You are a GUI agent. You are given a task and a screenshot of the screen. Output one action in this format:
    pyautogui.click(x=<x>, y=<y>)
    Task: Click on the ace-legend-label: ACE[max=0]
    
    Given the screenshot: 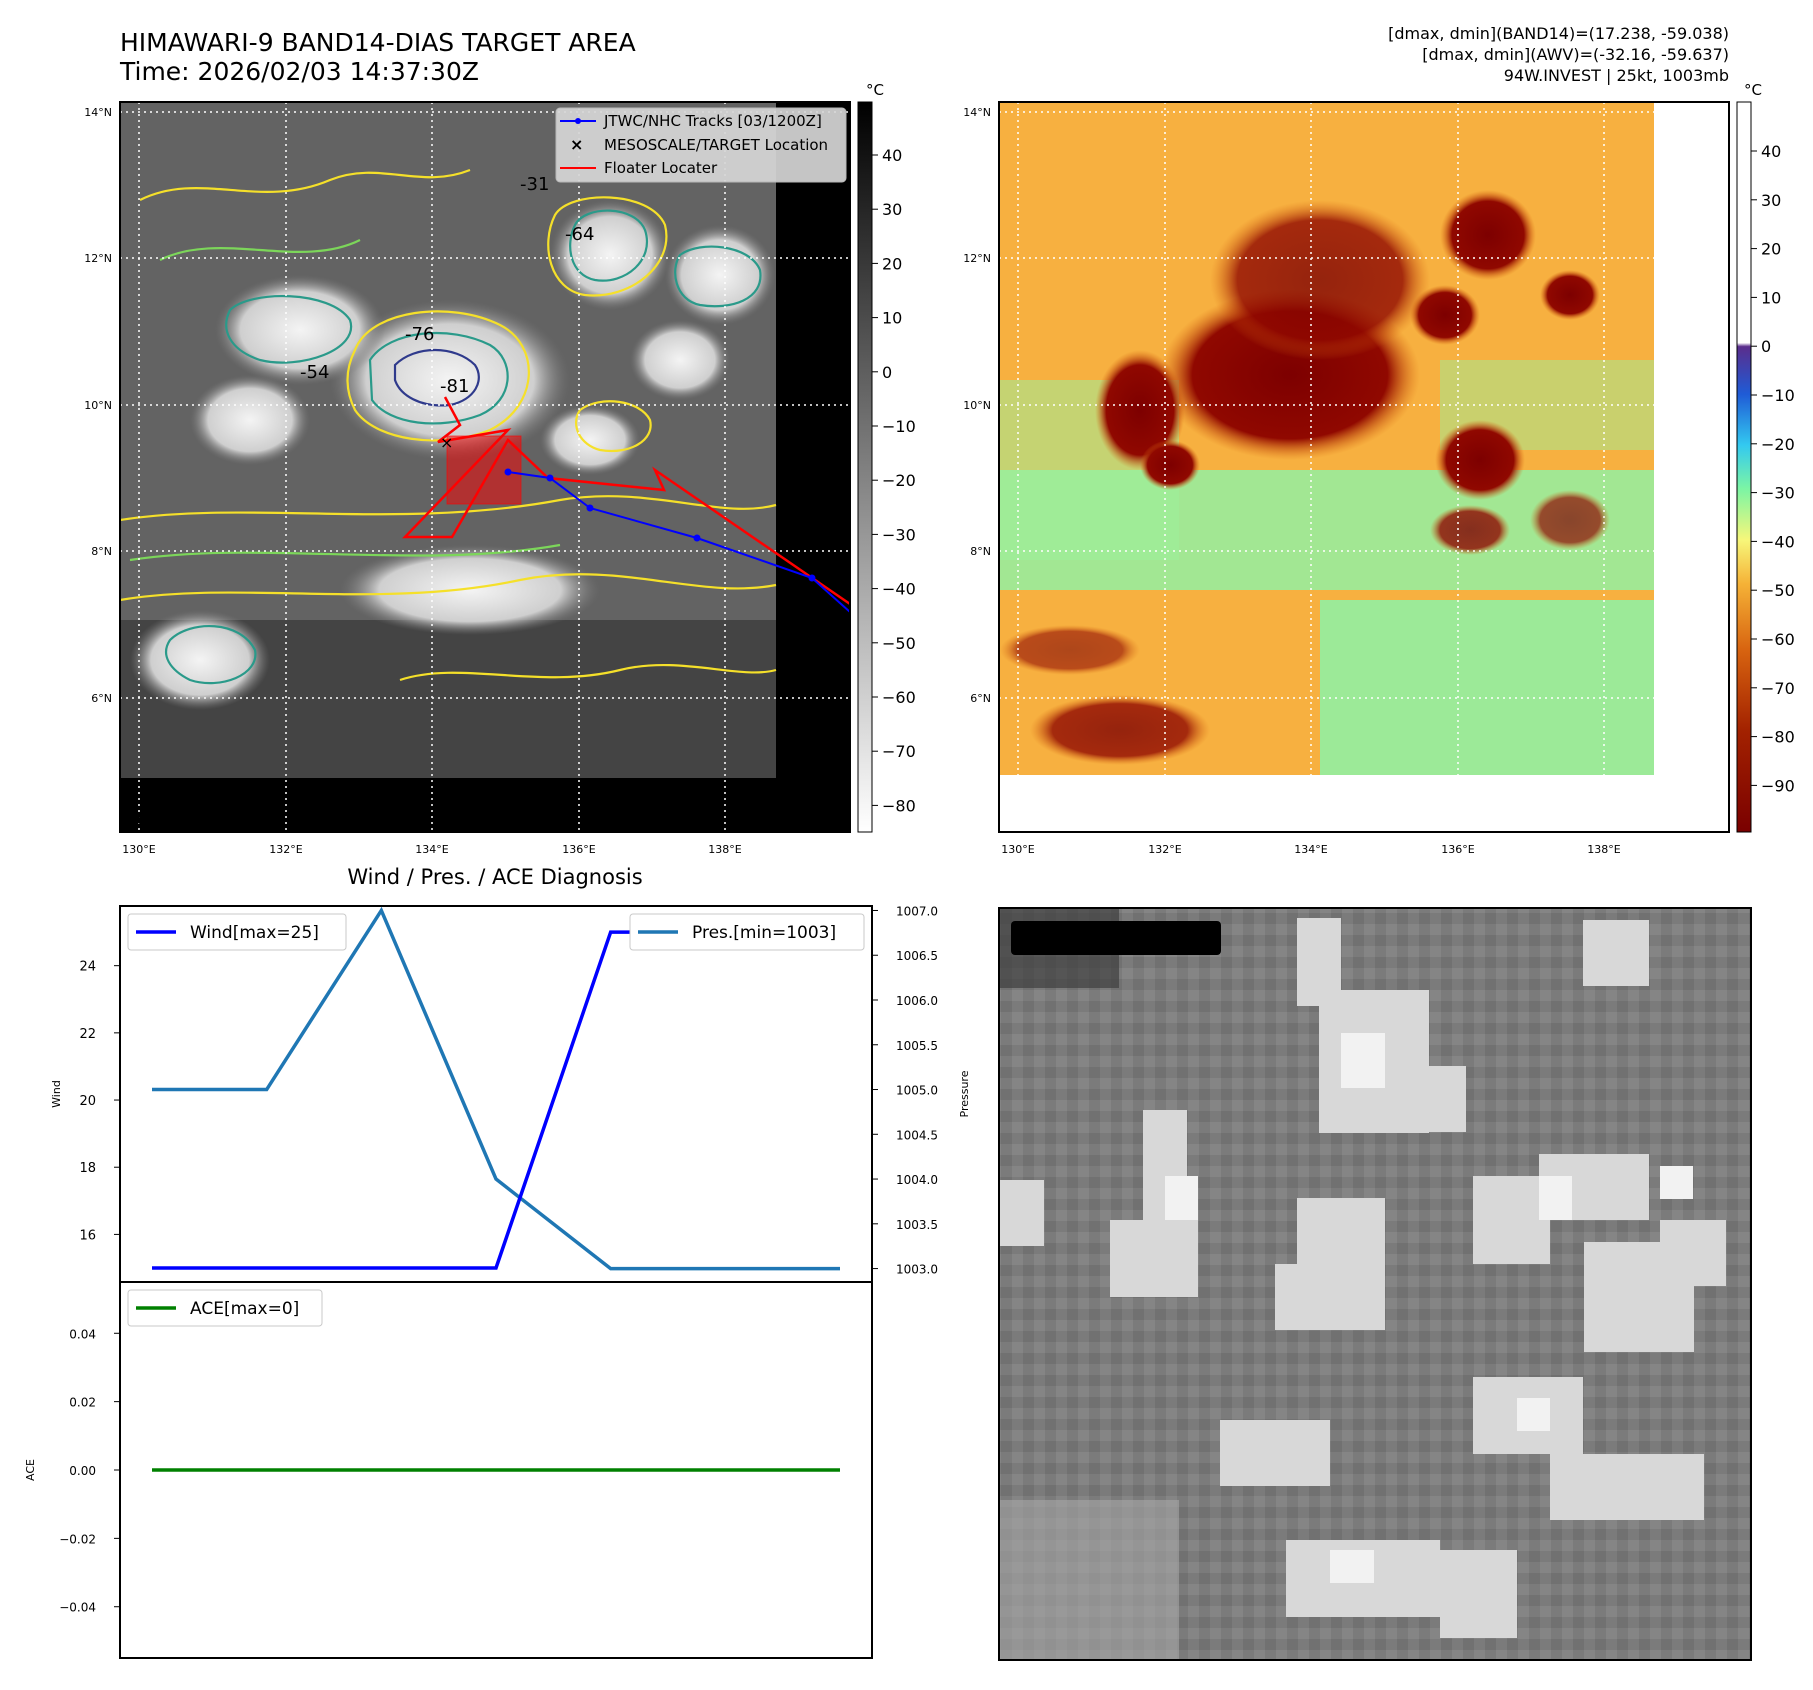 What is the action you would take?
    pyautogui.click(x=244, y=1309)
    